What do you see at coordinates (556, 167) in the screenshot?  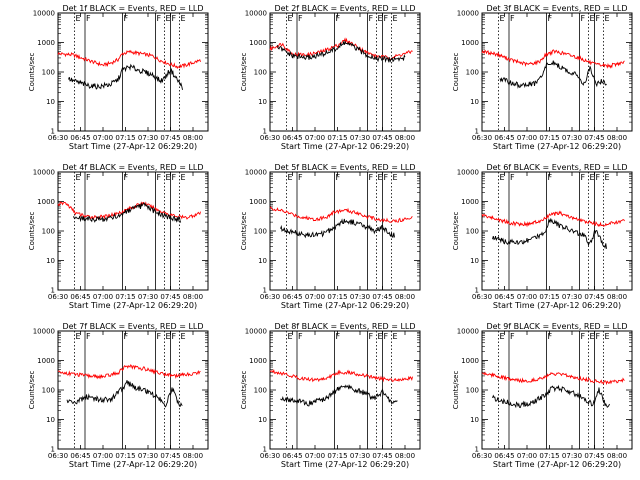 I see `chart-title: Det 6f BLACK = Events, RED = LLD` at bounding box center [556, 167].